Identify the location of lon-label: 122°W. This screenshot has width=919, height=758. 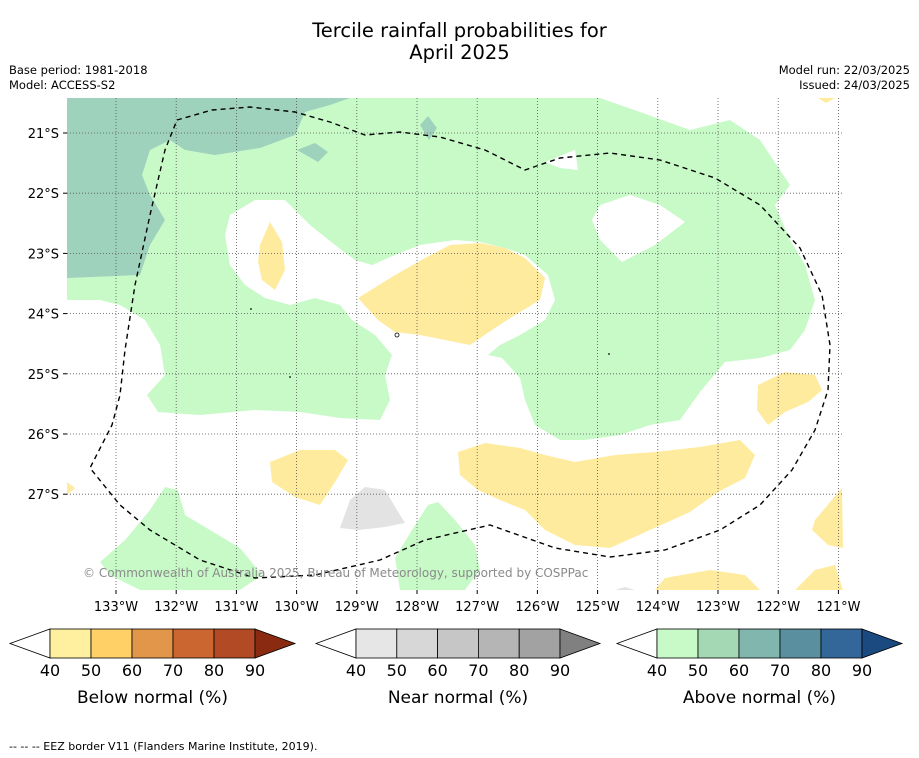
(778, 607).